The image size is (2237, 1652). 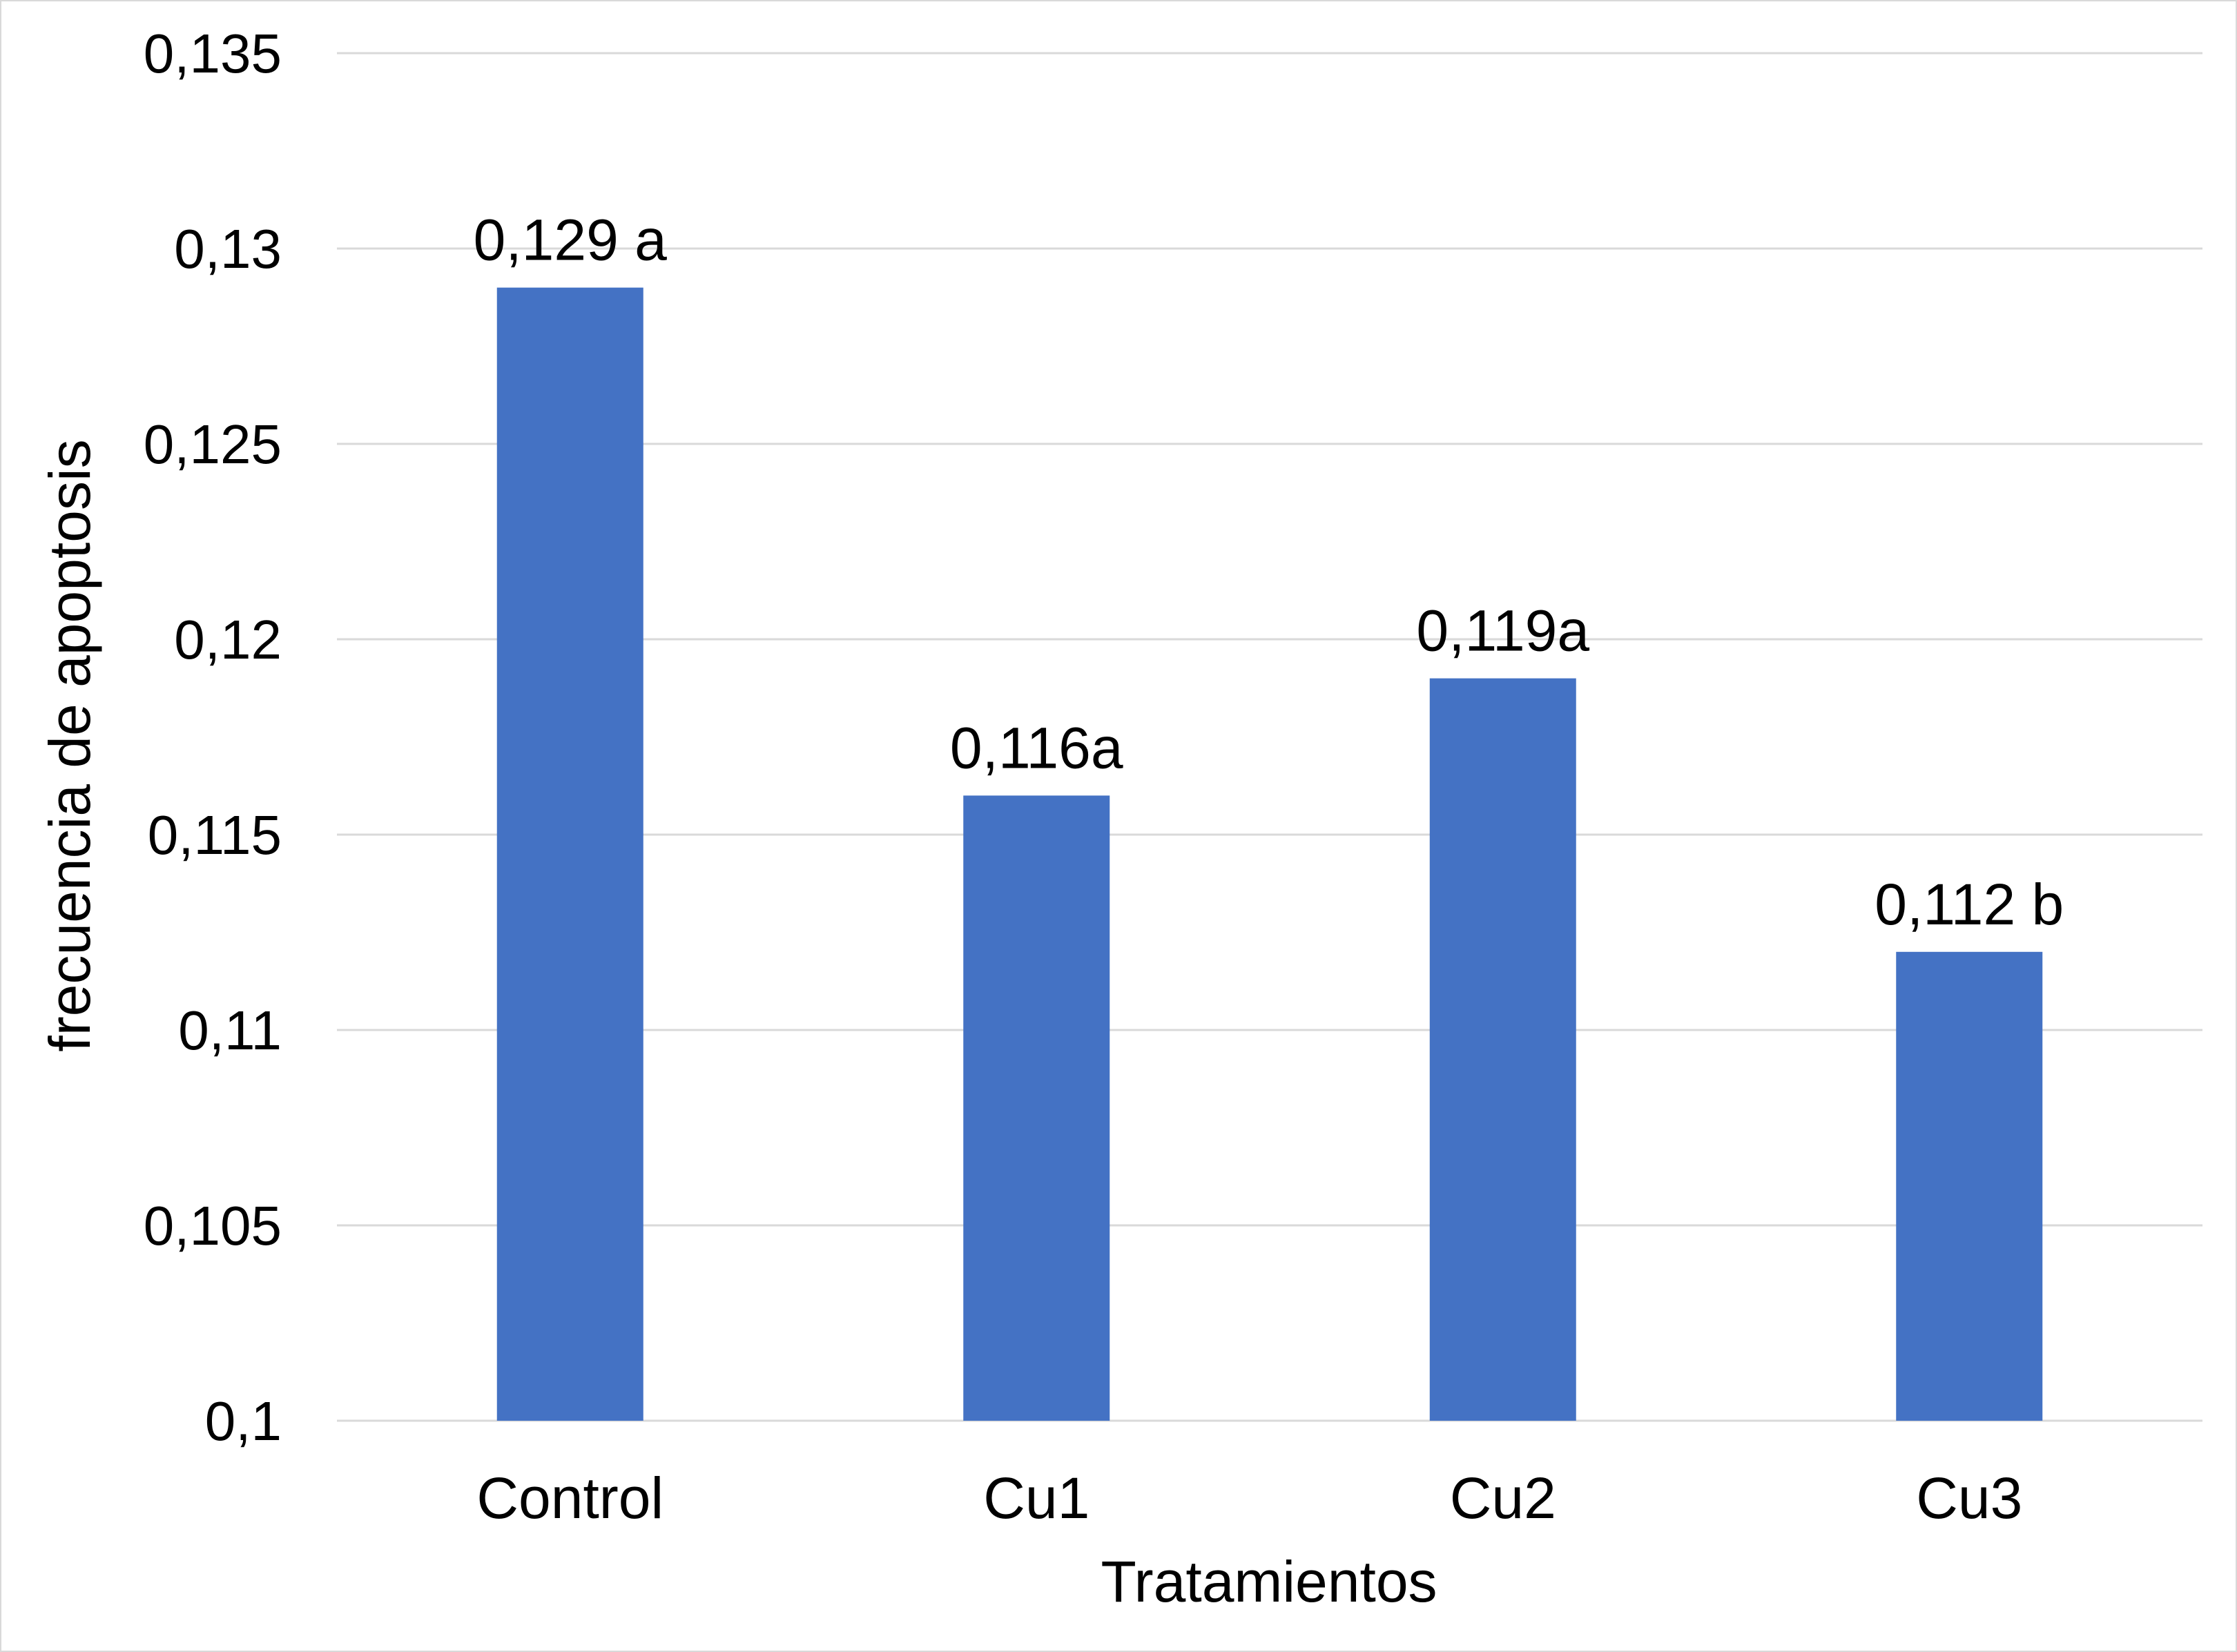 I want to click on y-tick-label: 0,1, so click(x=244, y=1421).